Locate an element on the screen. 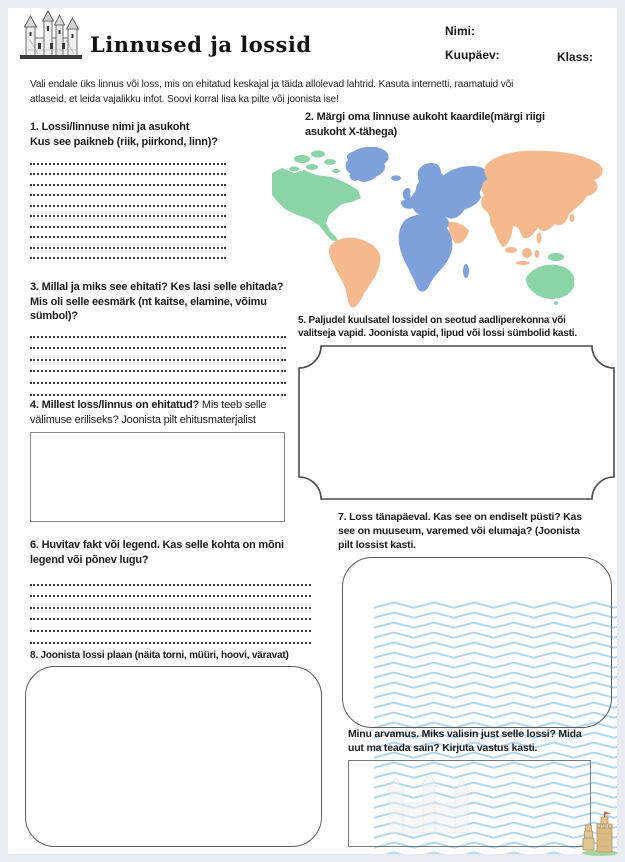 This screenshot has width=625, height=862. class-label: Klass: is located at coordinates (575, 57).